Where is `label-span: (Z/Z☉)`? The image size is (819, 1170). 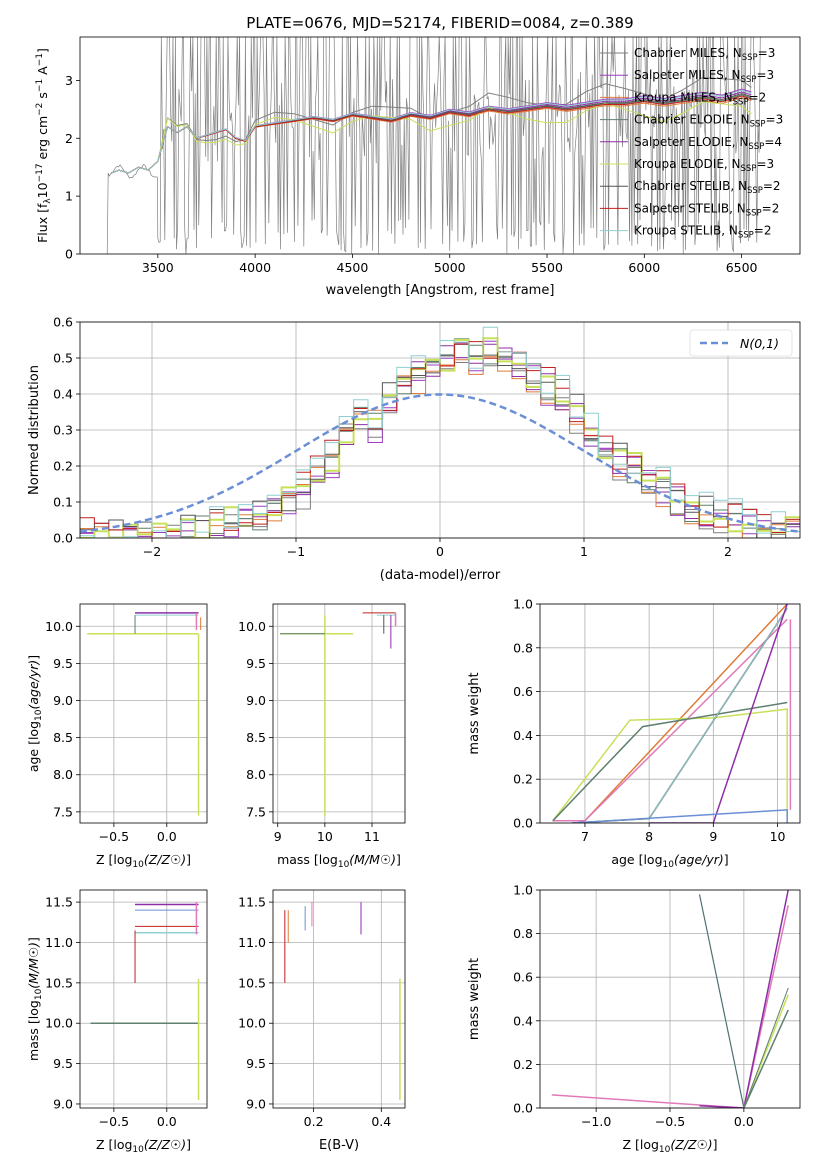 label-span: (Z/Z☉) is located at coordinates (691, 1144).